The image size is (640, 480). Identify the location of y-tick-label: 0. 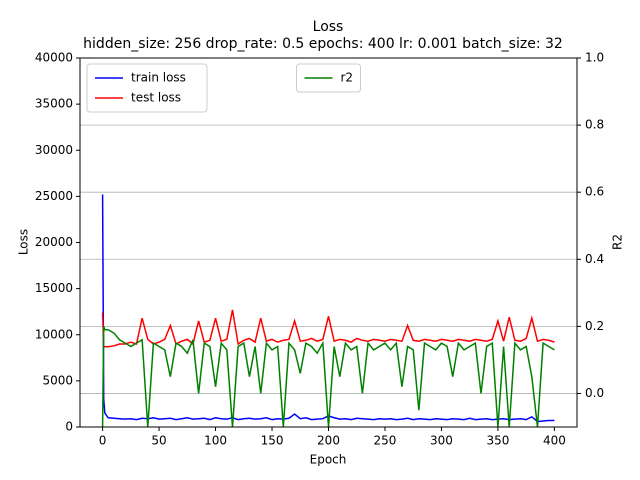
(69, 427).